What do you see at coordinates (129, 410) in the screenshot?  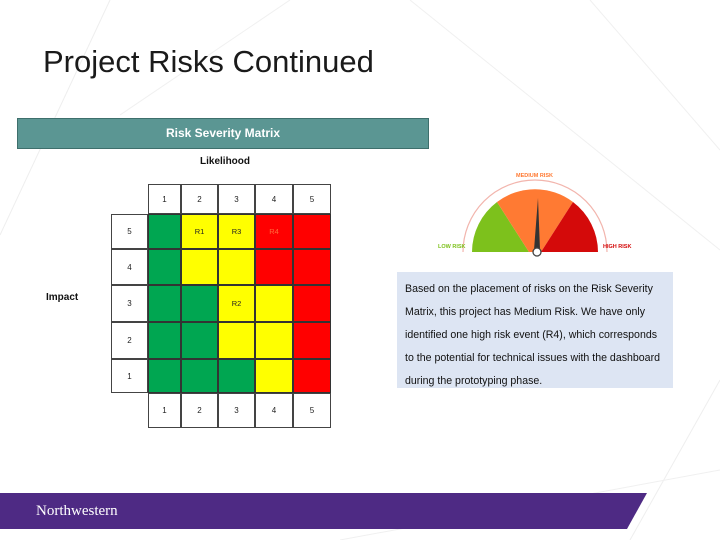 I see `matrix-corner-bottom` at bounding box center [129, 410].